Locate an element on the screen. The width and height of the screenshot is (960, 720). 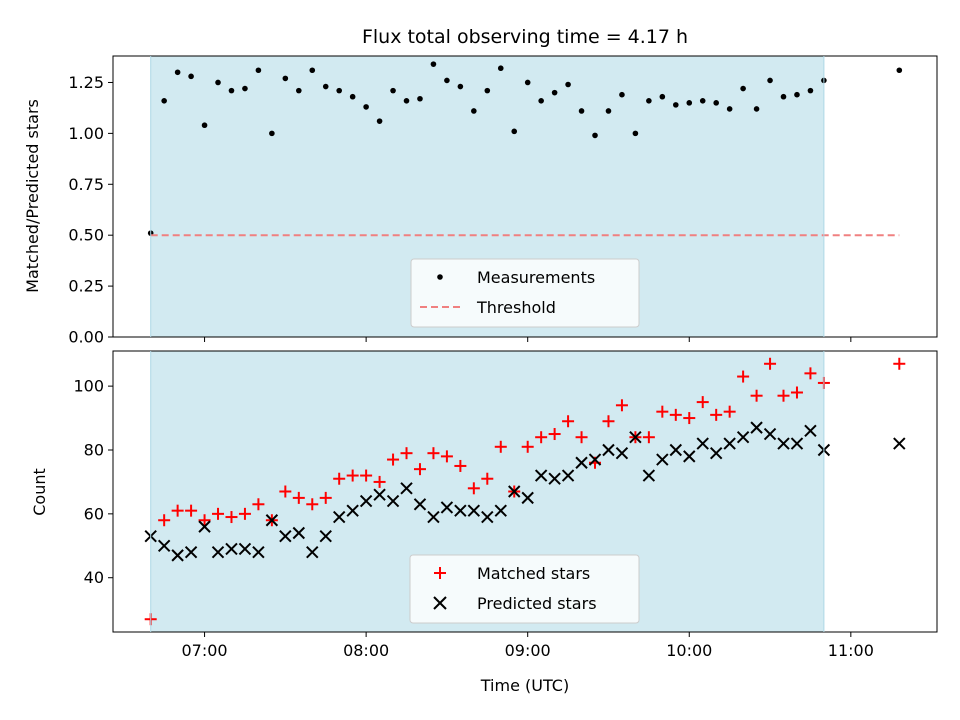
y-tick-label: 0.00 is located at coordinates (86, 337).